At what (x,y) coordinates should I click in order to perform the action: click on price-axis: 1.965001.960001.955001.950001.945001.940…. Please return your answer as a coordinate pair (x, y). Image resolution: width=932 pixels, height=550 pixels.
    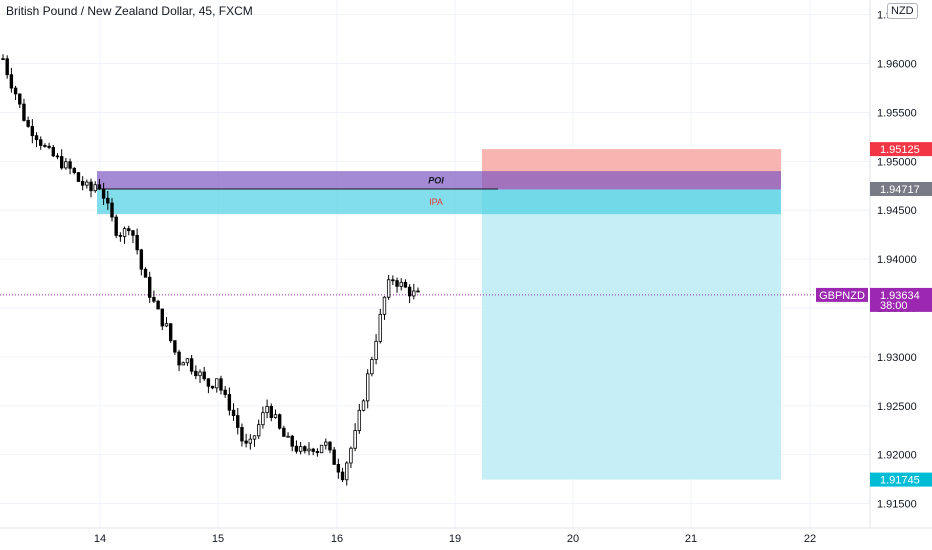
    Looking at the image, I should click on (893, 264).